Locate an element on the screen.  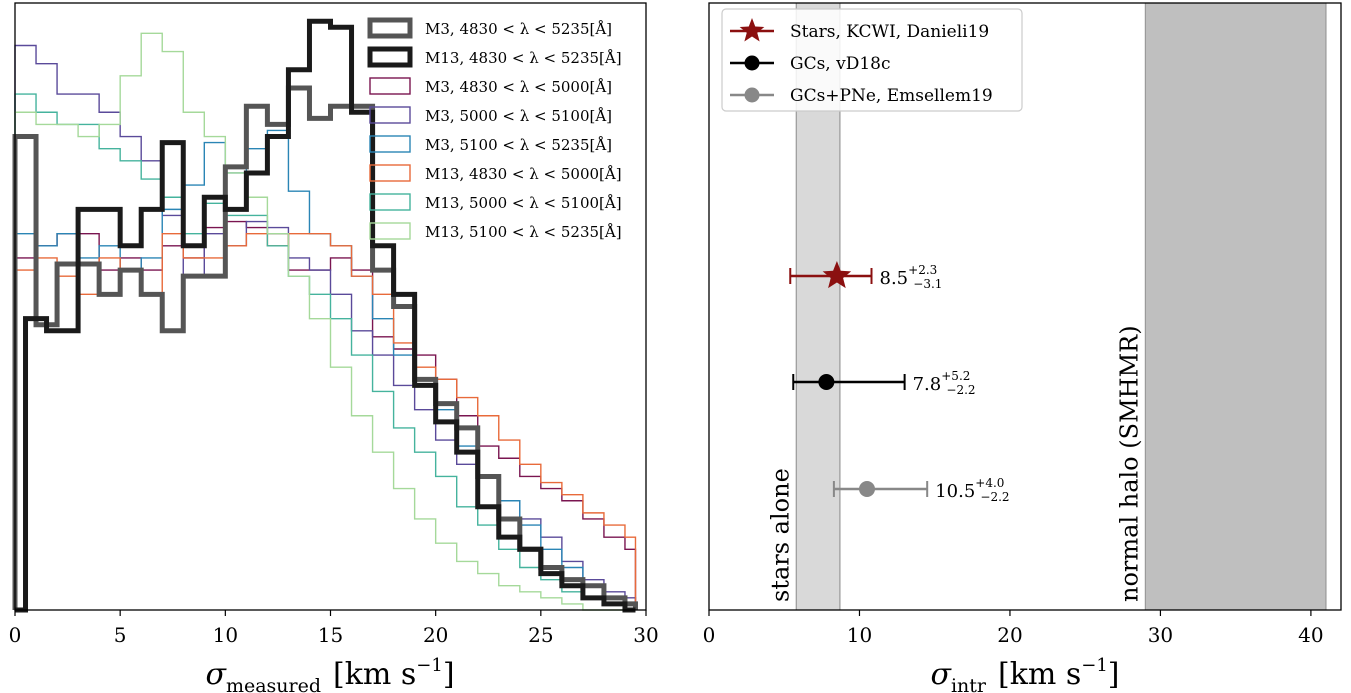
value-annotation-plus: +4.0 is located at coordinates (989, 483).